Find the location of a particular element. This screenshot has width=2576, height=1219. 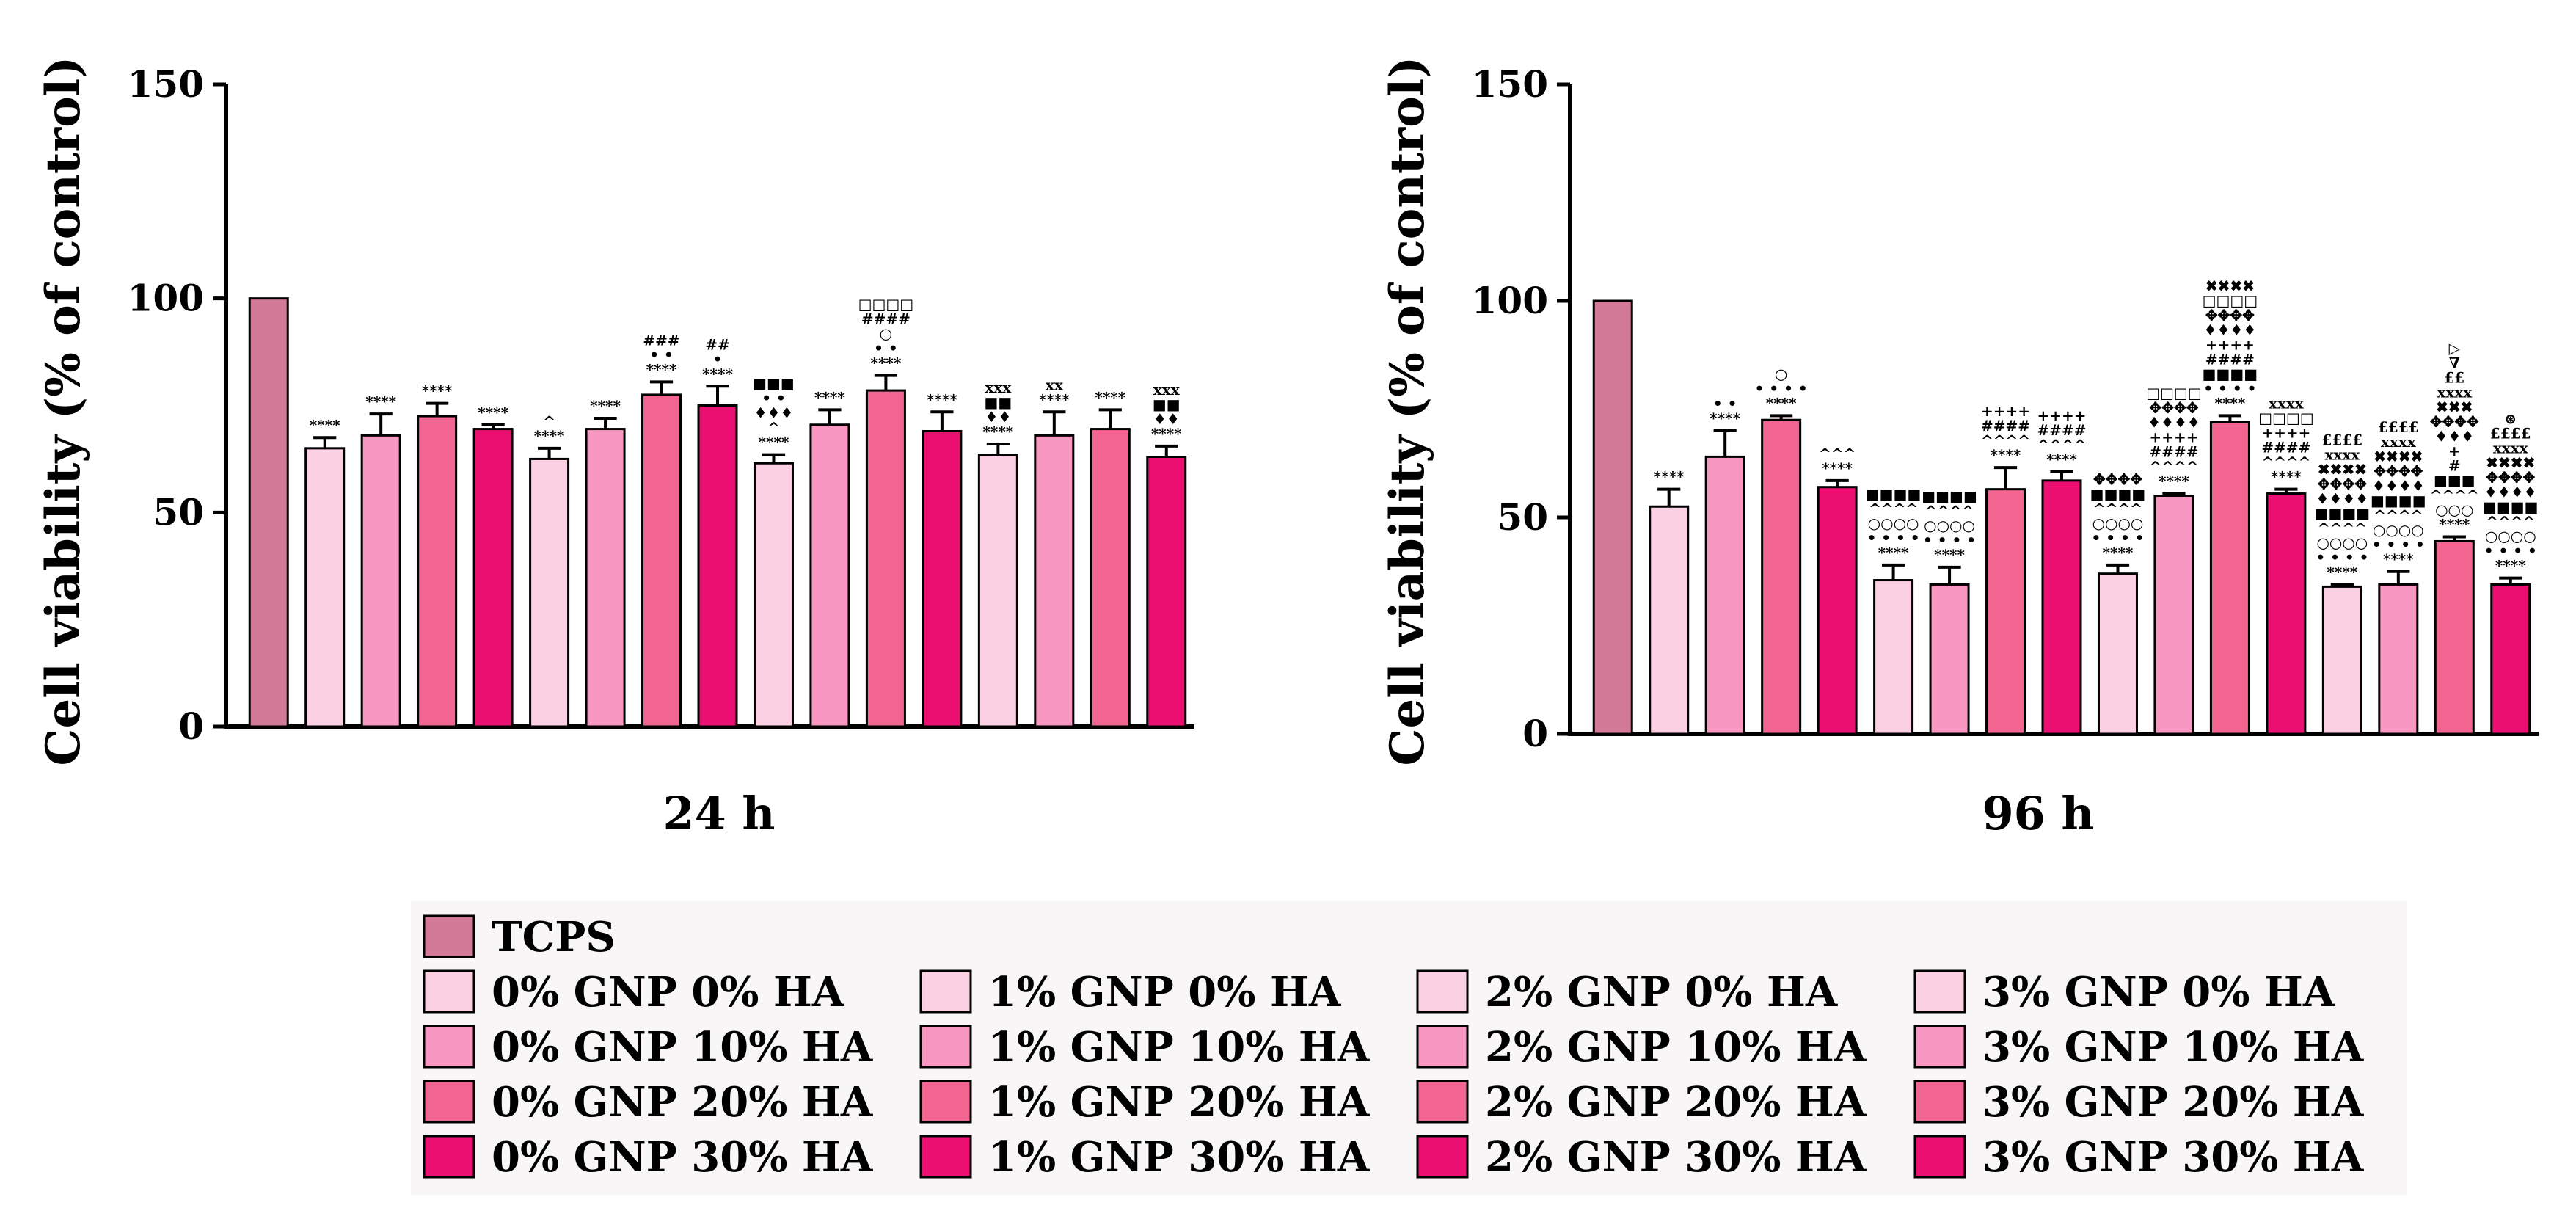

legend-label: 1% GNP 20% HA is located at coordinates (1180, 1102).